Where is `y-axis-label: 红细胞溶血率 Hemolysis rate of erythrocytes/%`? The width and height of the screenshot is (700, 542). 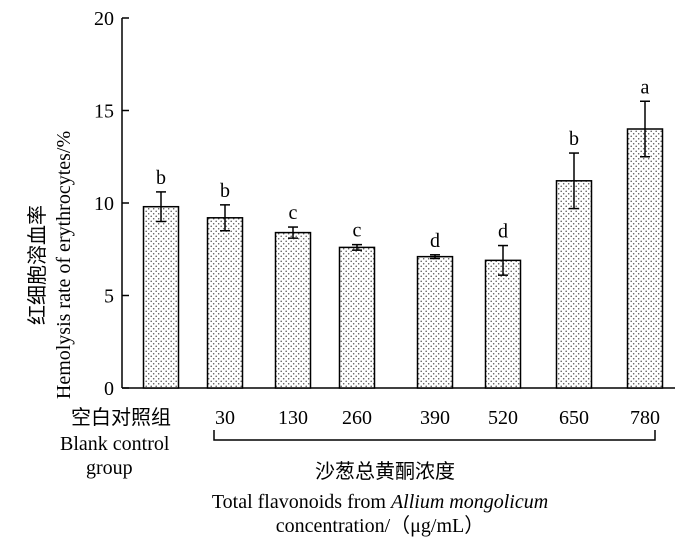 y-axis-label: 红细胞溶血率 Hemolysis rate of erythrocytes/% is located at coordinates (50, 265).